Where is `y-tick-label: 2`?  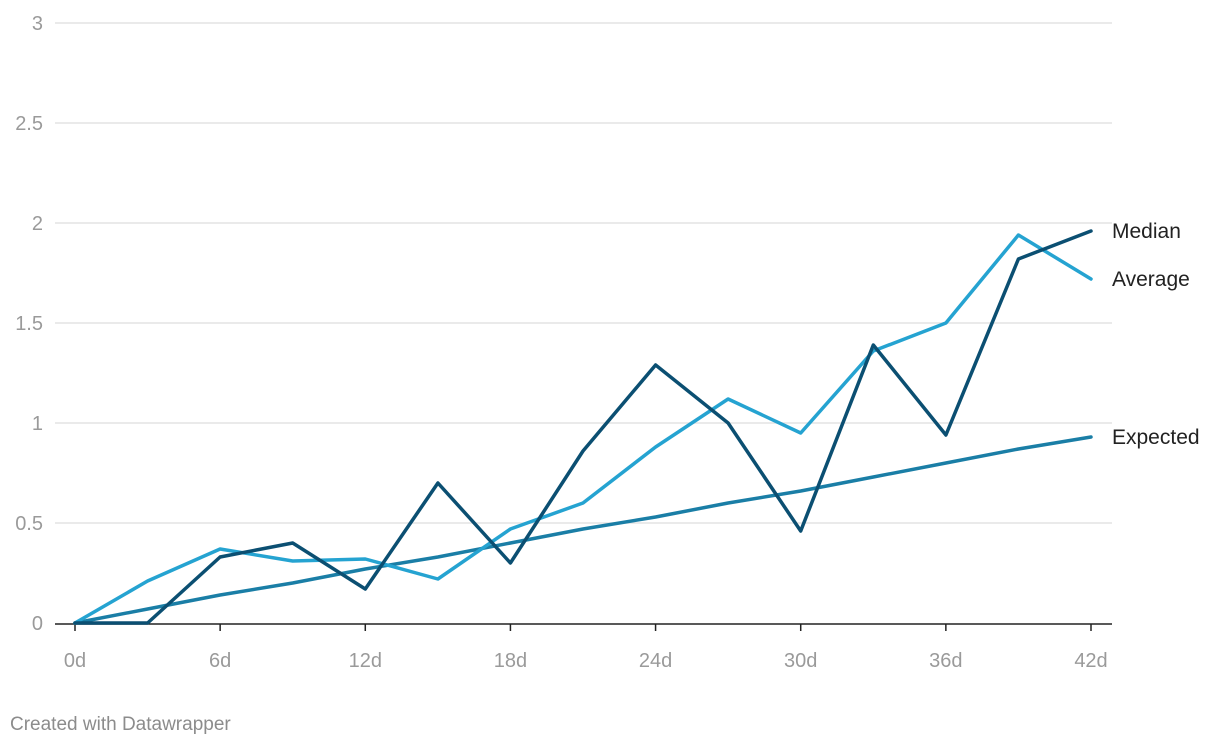
y-tick-label: 2 is located at coordinates (37, 224).